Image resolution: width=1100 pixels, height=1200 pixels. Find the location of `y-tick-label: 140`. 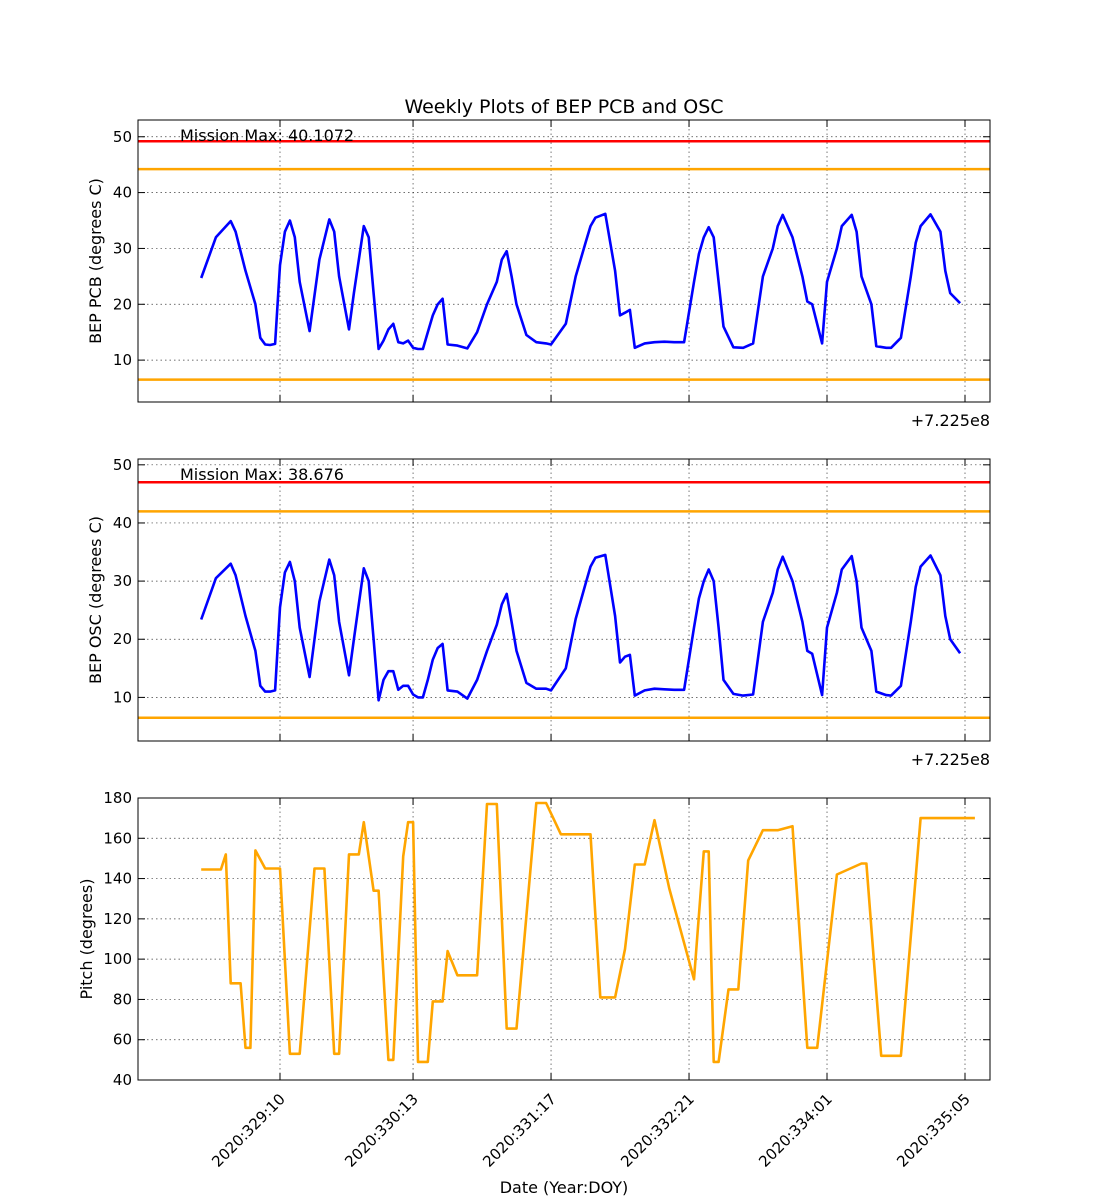

y-tick-label: 140 is located at coordinates (117, 879).